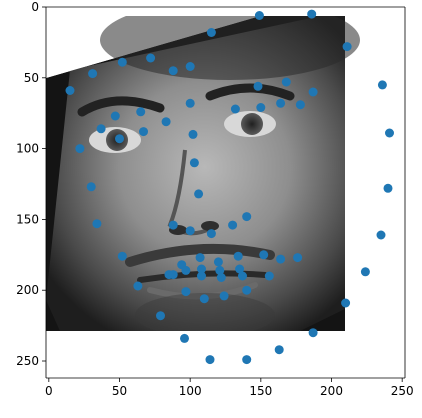  What do you see at coordinates (27, 361) in the screenshot?
I see `y-tick-label: 250` at bounding box center [27, 361].